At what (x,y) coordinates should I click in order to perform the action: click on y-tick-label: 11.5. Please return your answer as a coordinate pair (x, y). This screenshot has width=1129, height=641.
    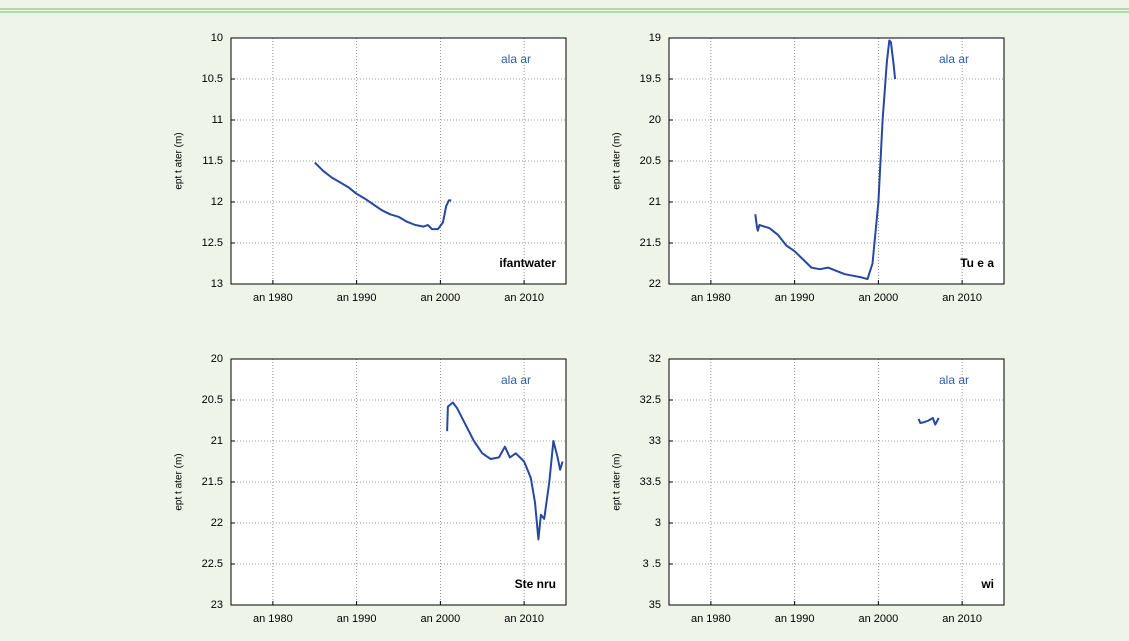
    Looking at the image, I should click on (212, 161).